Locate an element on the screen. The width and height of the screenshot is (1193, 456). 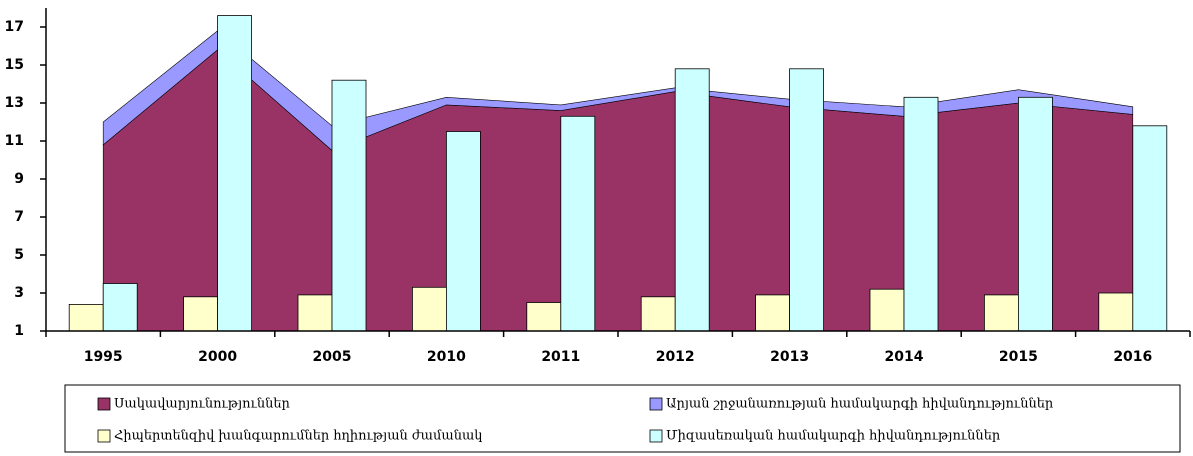
x-tick-label: 2015 is located at coordinates (1018, 357).